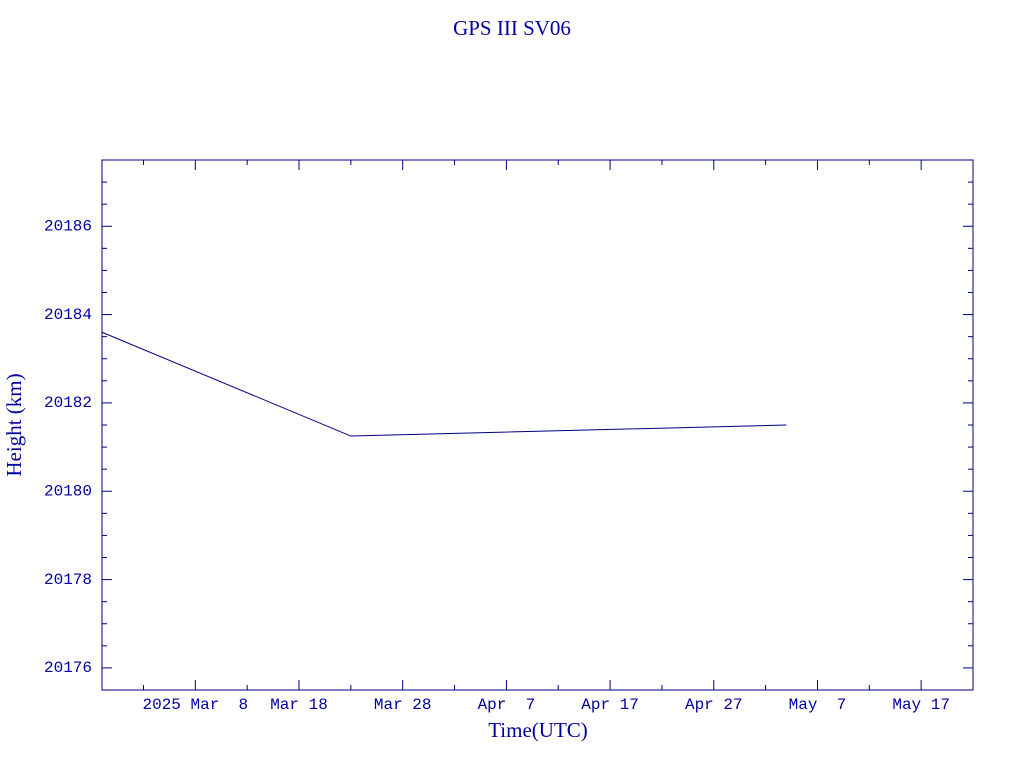  What do you see at coordinates (403, 705) in the screenshot?
I see `x-tick-label: Mar 28` at bounding box center [403, 705].